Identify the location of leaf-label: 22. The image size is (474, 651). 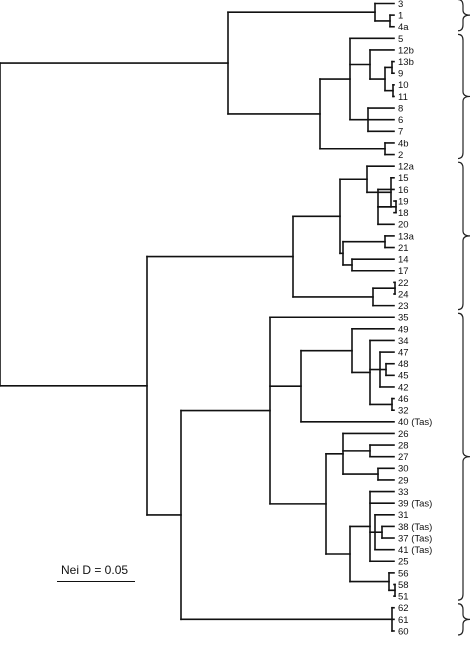
(403, 283).